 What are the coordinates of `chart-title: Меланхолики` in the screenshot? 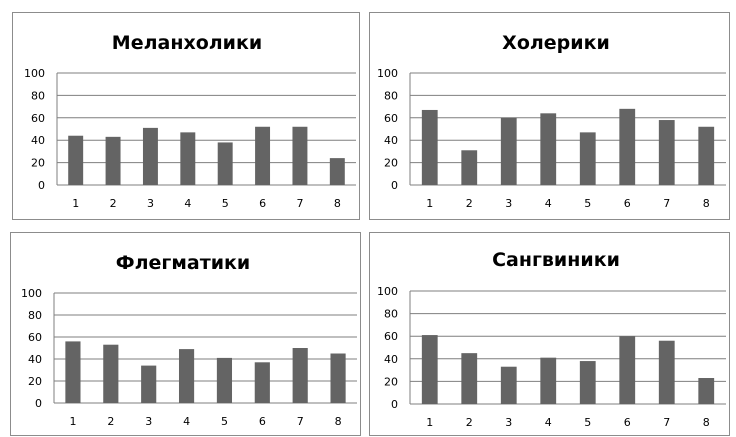 It's located at (187, 43).